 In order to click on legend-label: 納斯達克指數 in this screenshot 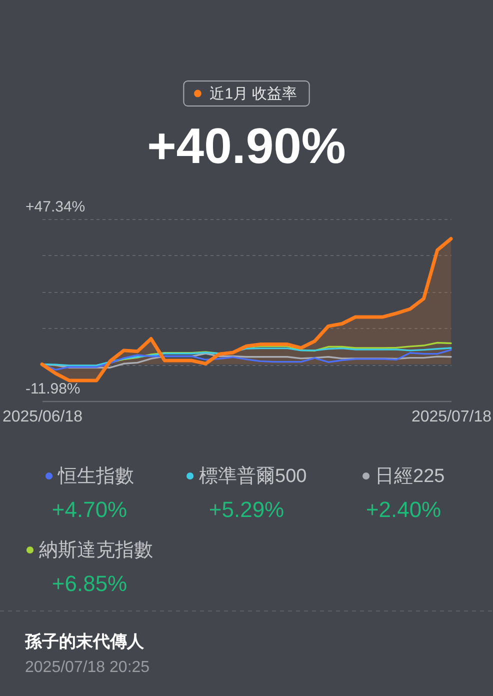, I will do `click(96, 550)`.